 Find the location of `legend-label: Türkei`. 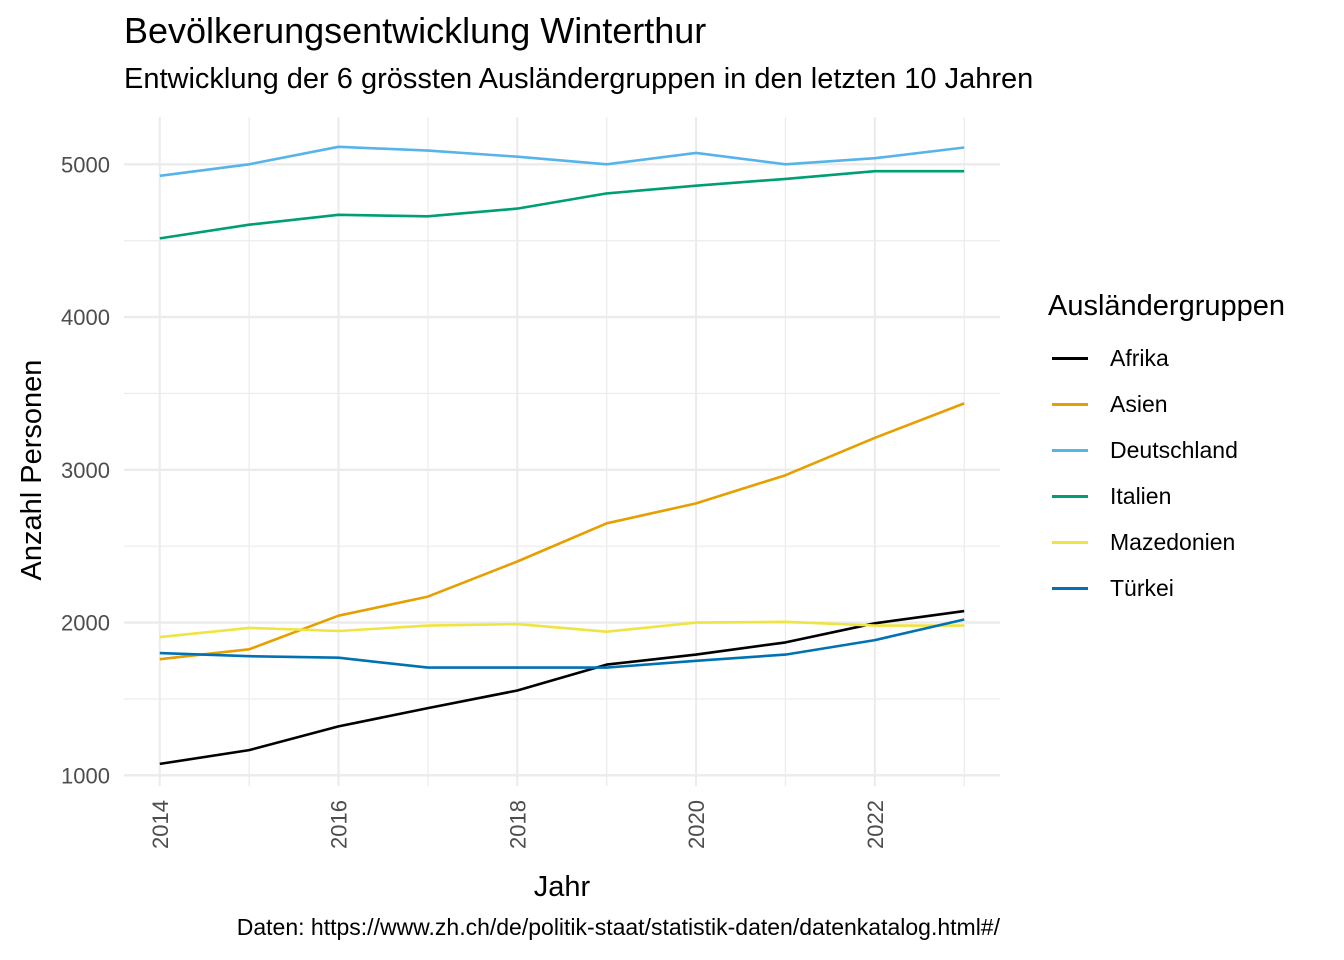

legend-label: Türkei is located at coordinates (1142, 587).